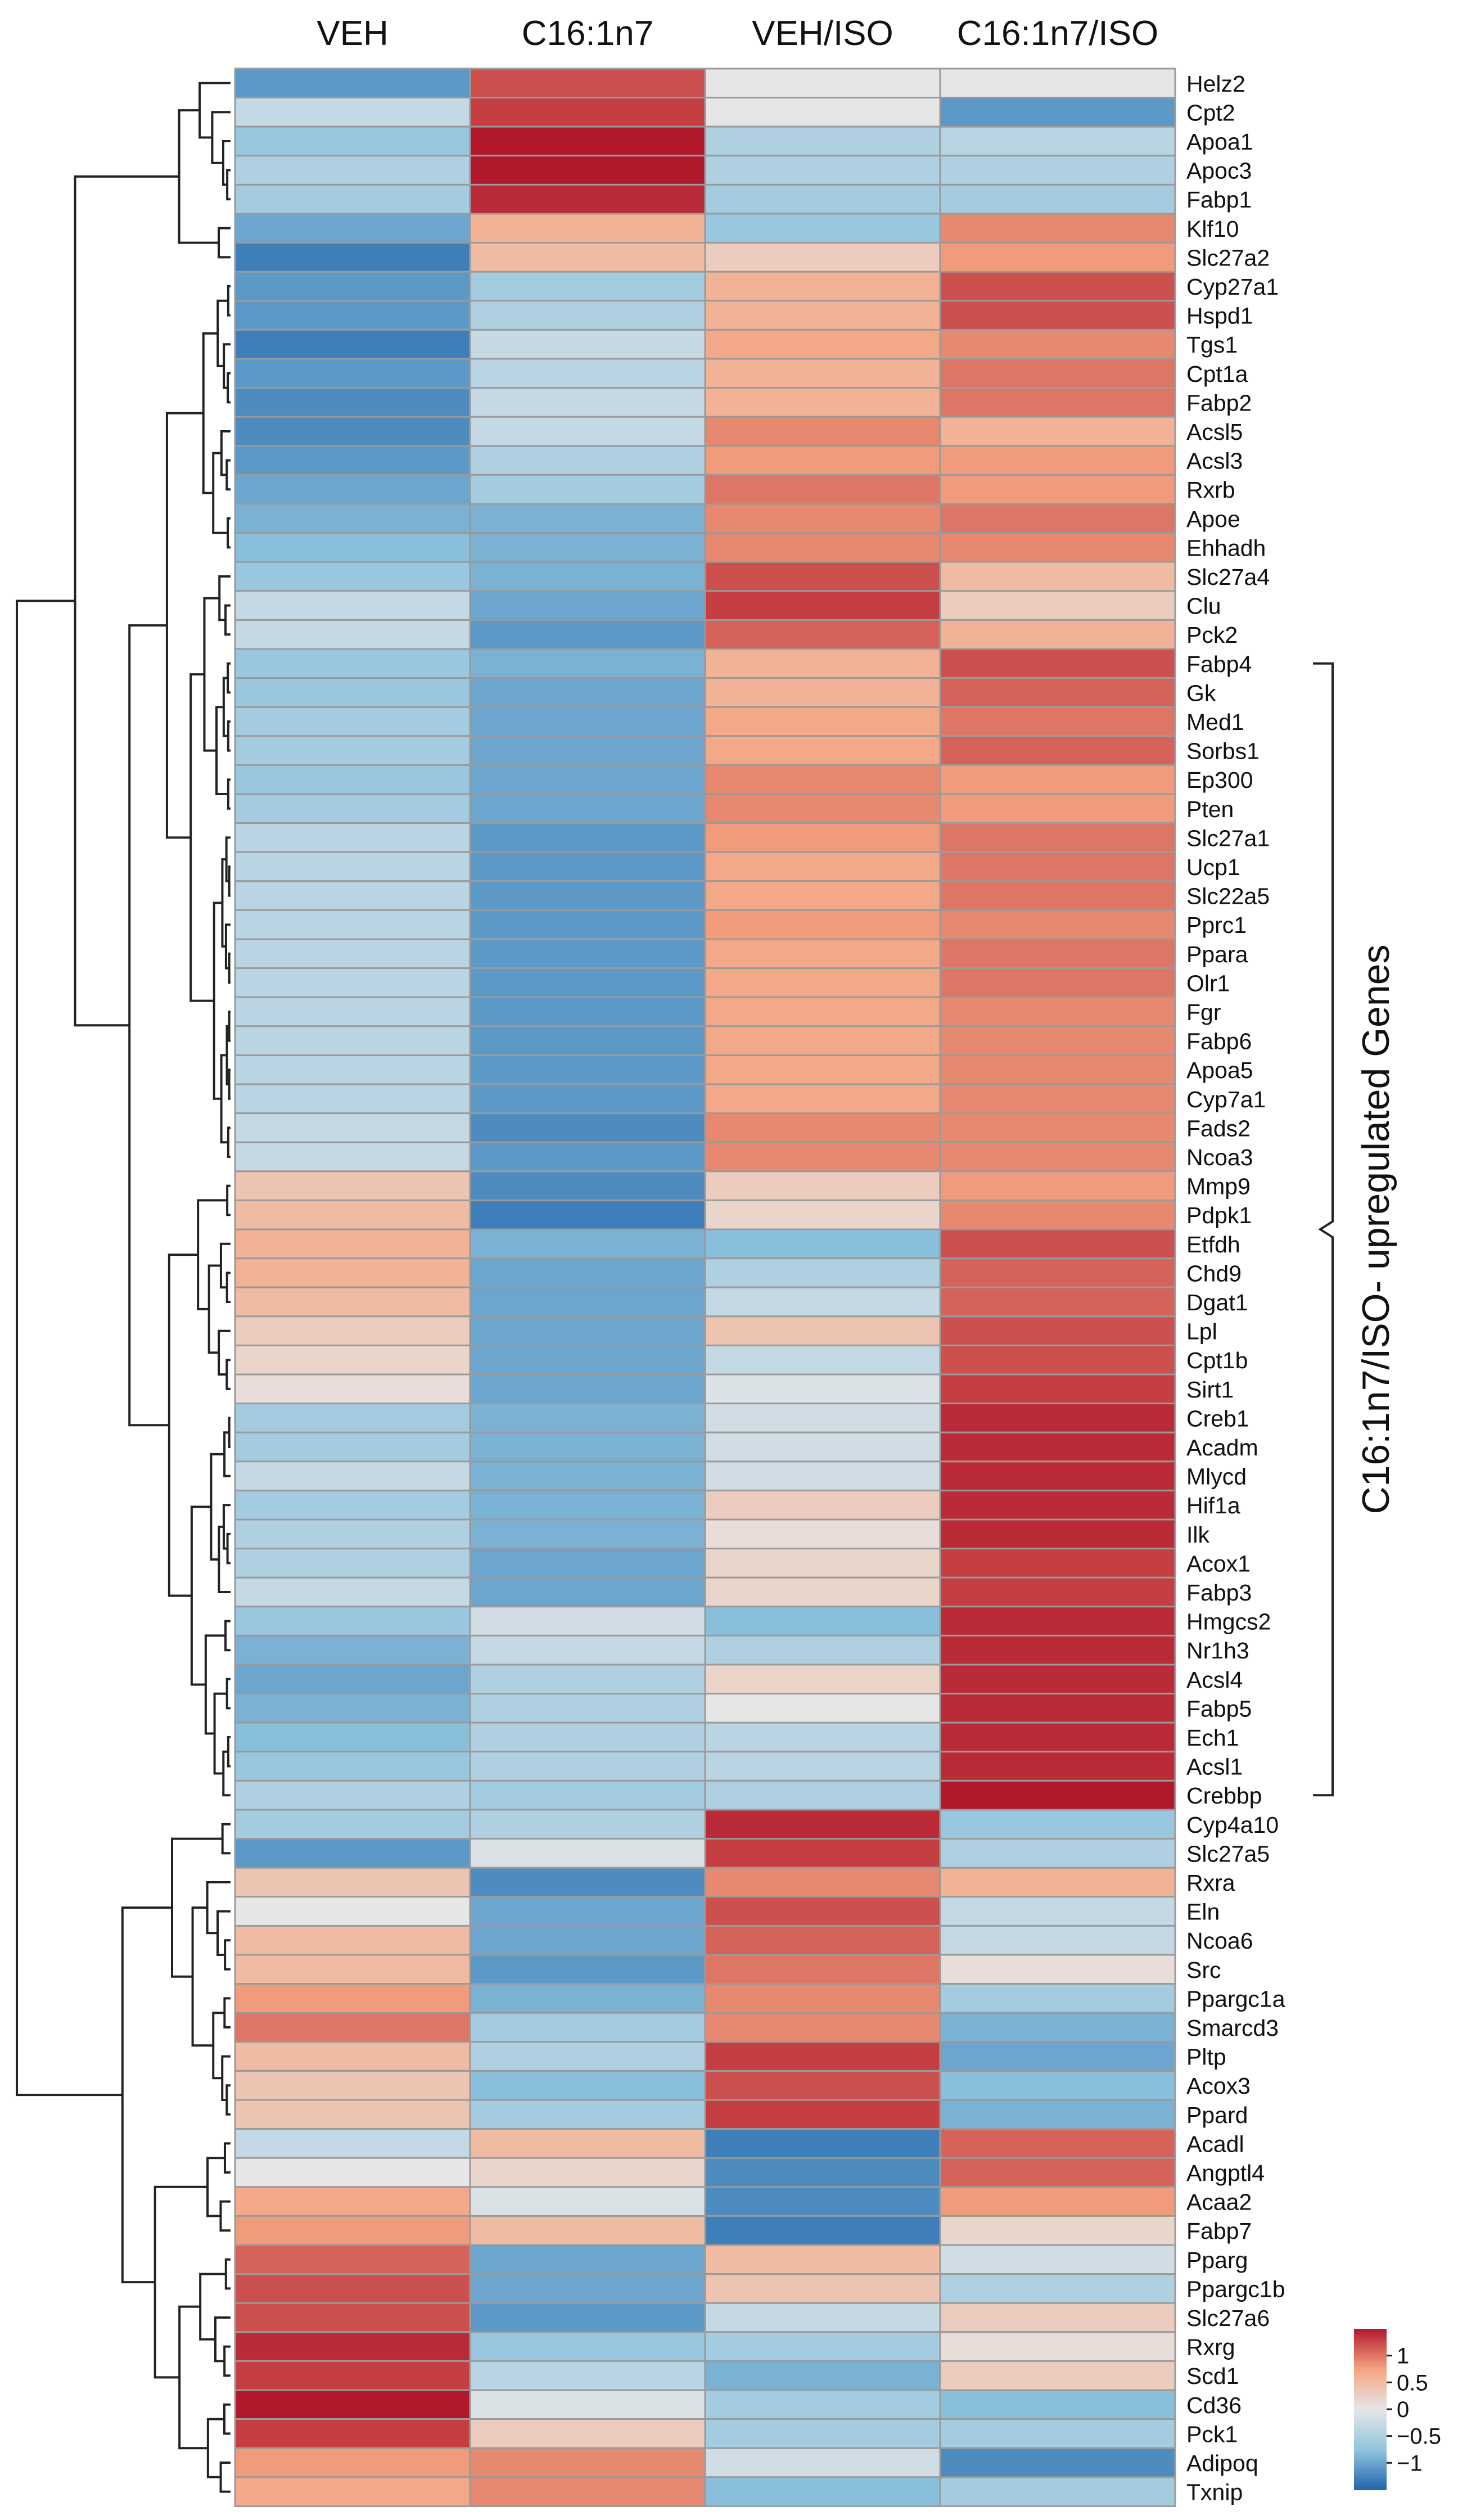  Describe the element at coordinates (737, 33) in the screenshot. I see `column-labels: VEH C16:1n7 VEH/ISO C16:1n7/ISO` at that location.